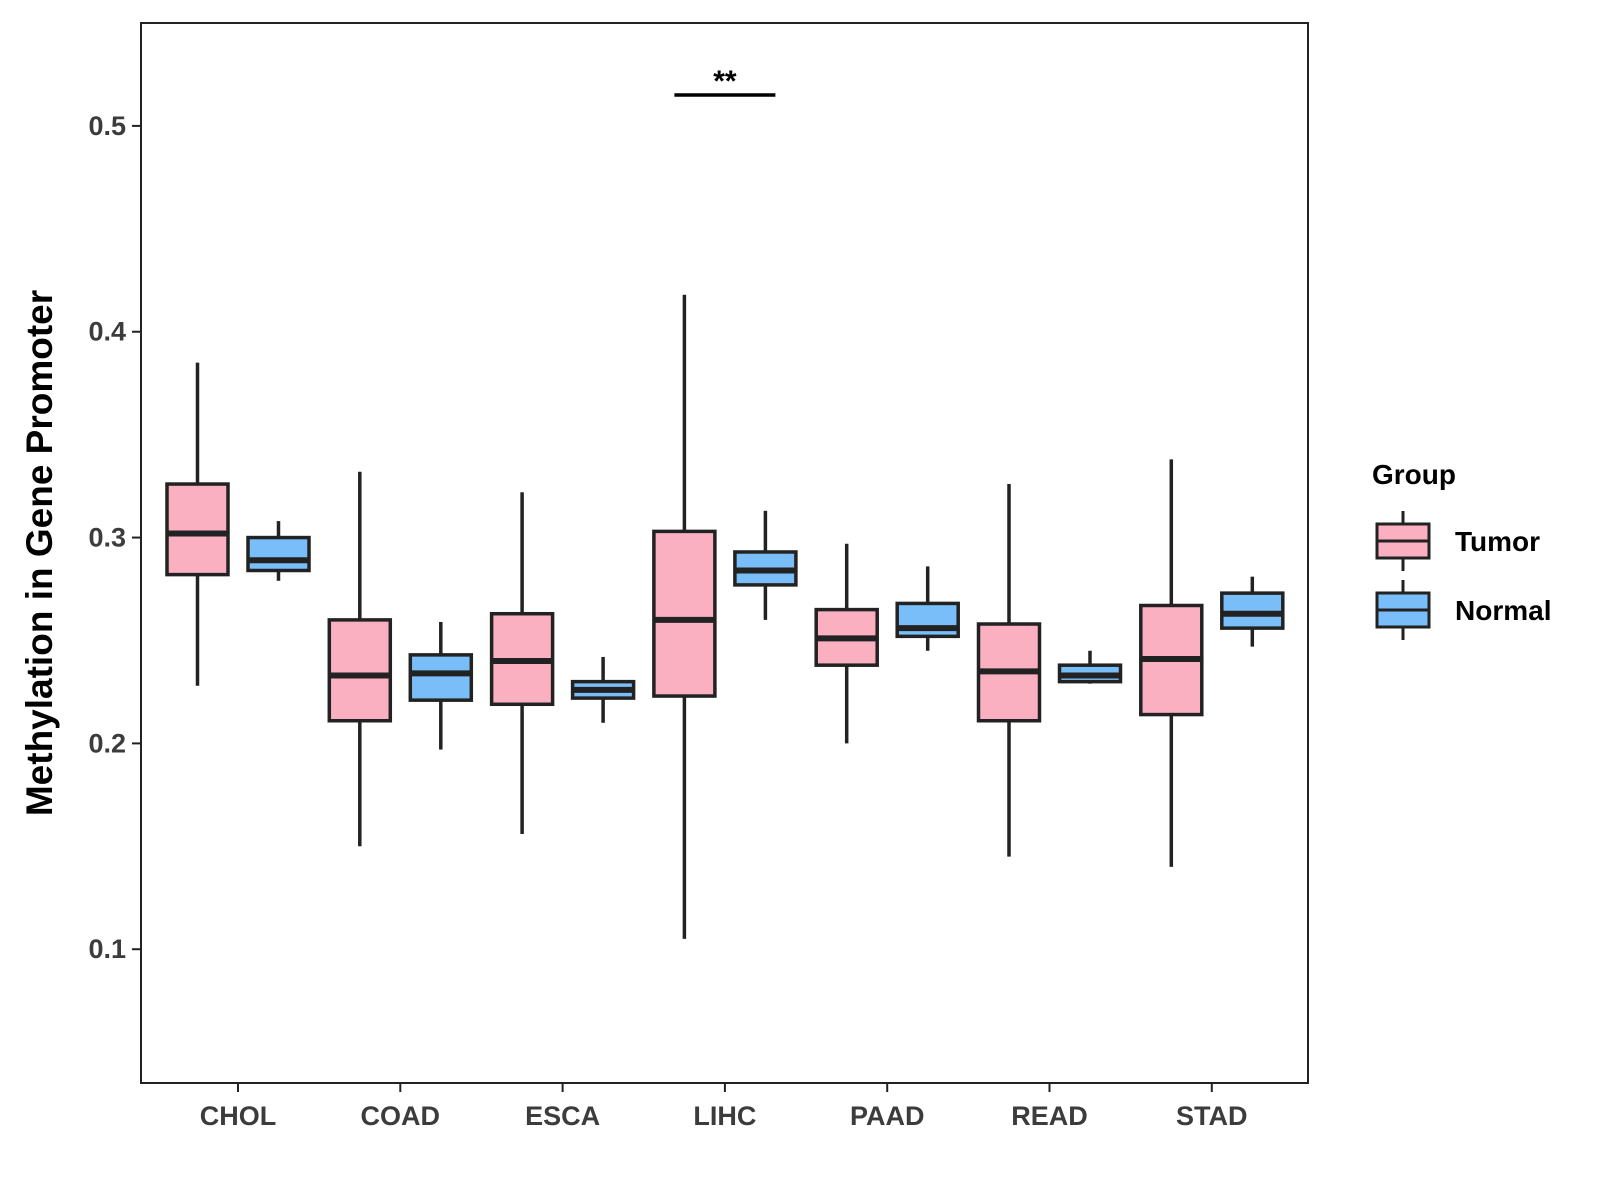 The image size is (1600, 1200). I want to click on x-tick-label: CHOL, so click(238, 1116).